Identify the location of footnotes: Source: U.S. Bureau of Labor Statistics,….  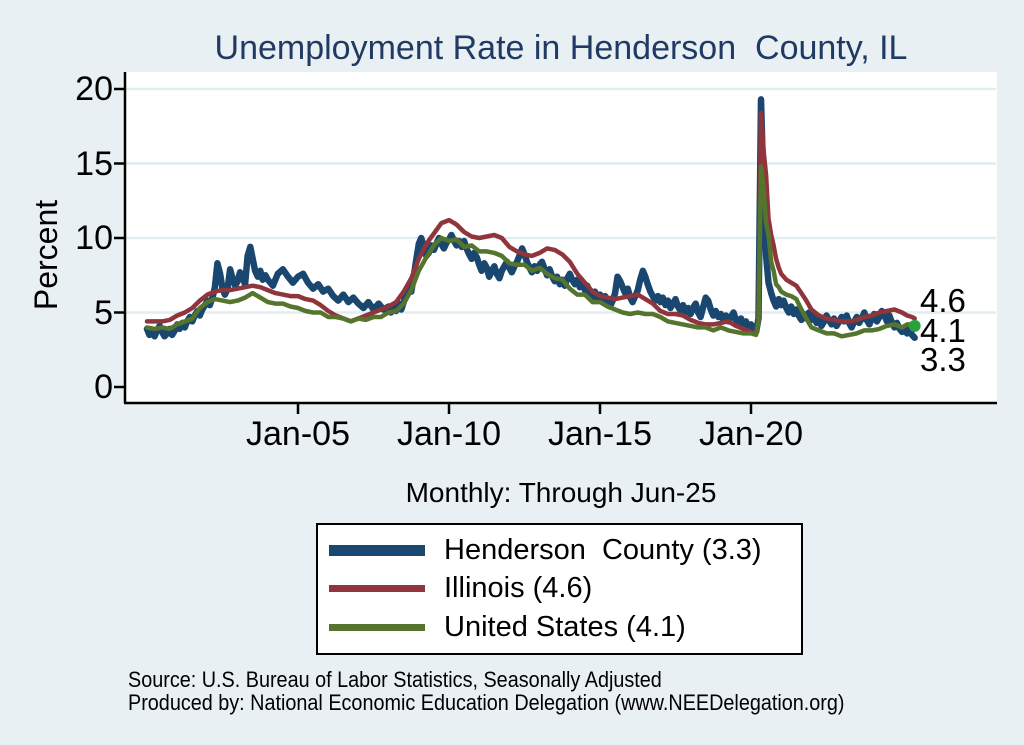
(515, 691).